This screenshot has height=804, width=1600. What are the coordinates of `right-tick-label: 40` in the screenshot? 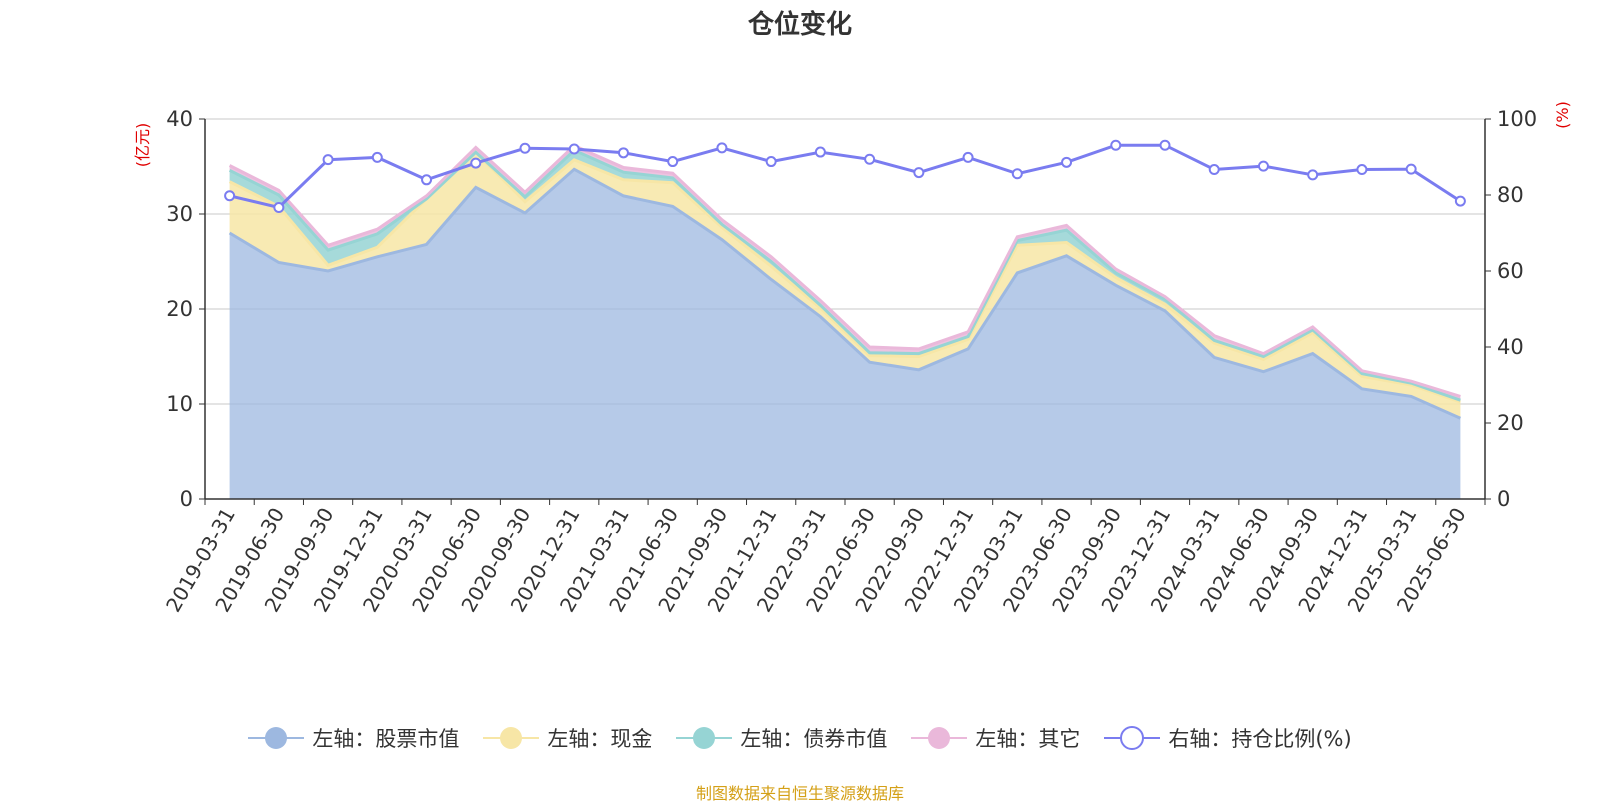 It's located at (1510, 347).